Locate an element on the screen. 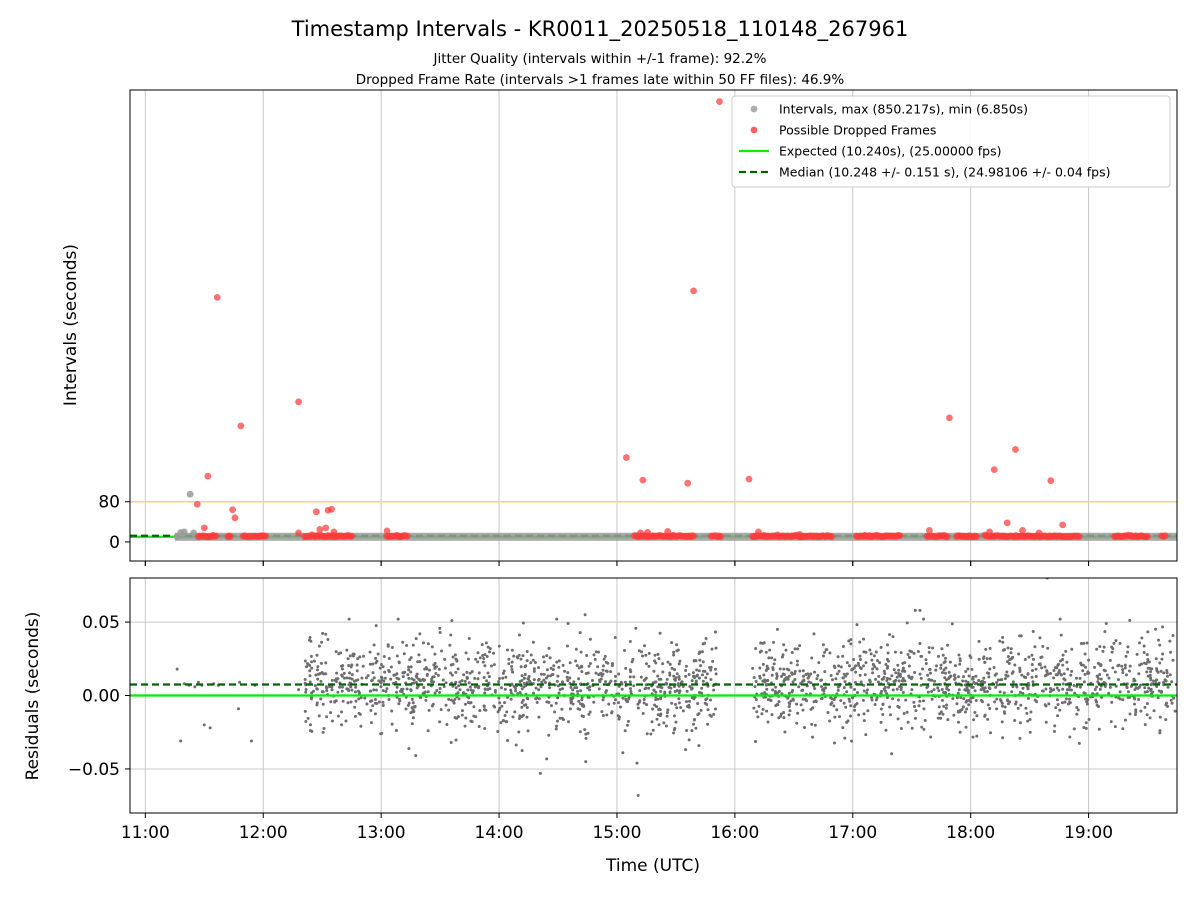  dropped-point is located at coordinates (235, 518).